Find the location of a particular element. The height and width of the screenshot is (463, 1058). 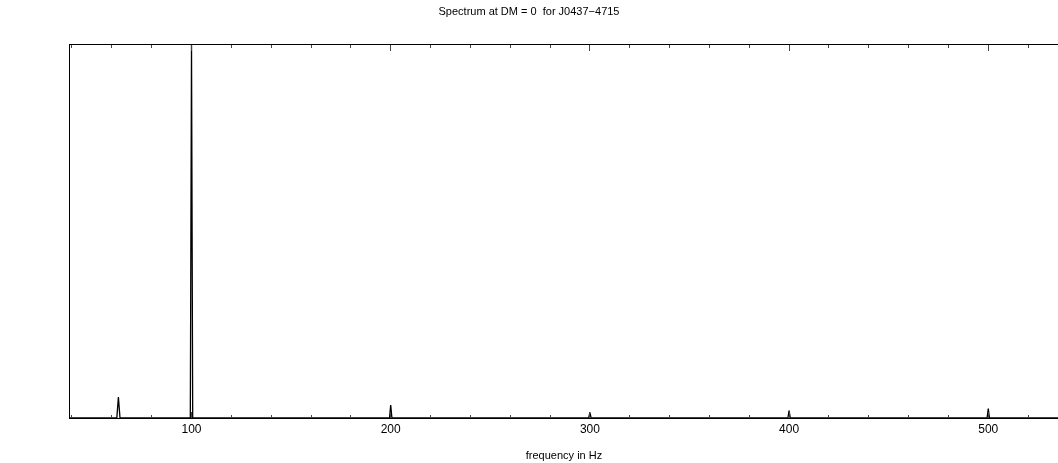

x-tick-label: 100 is located at coordinates (191, 429).